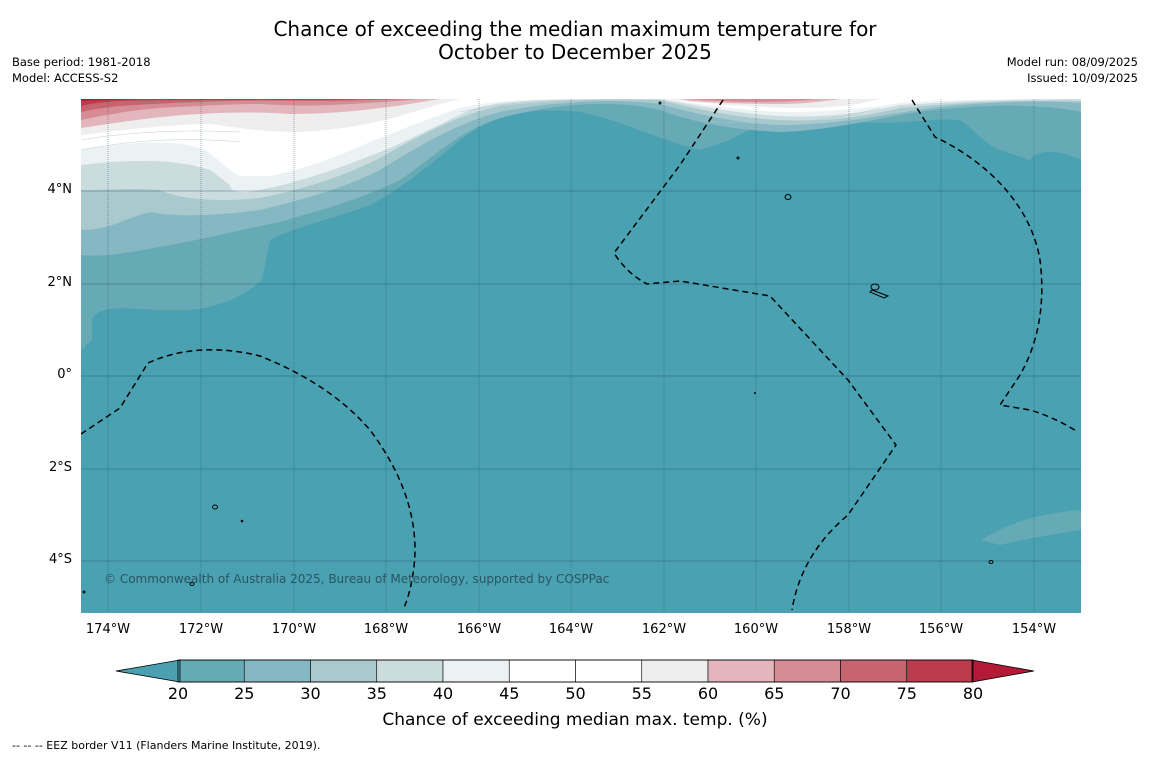  I want to click on lon-label: 164°W, so click(571, 629).